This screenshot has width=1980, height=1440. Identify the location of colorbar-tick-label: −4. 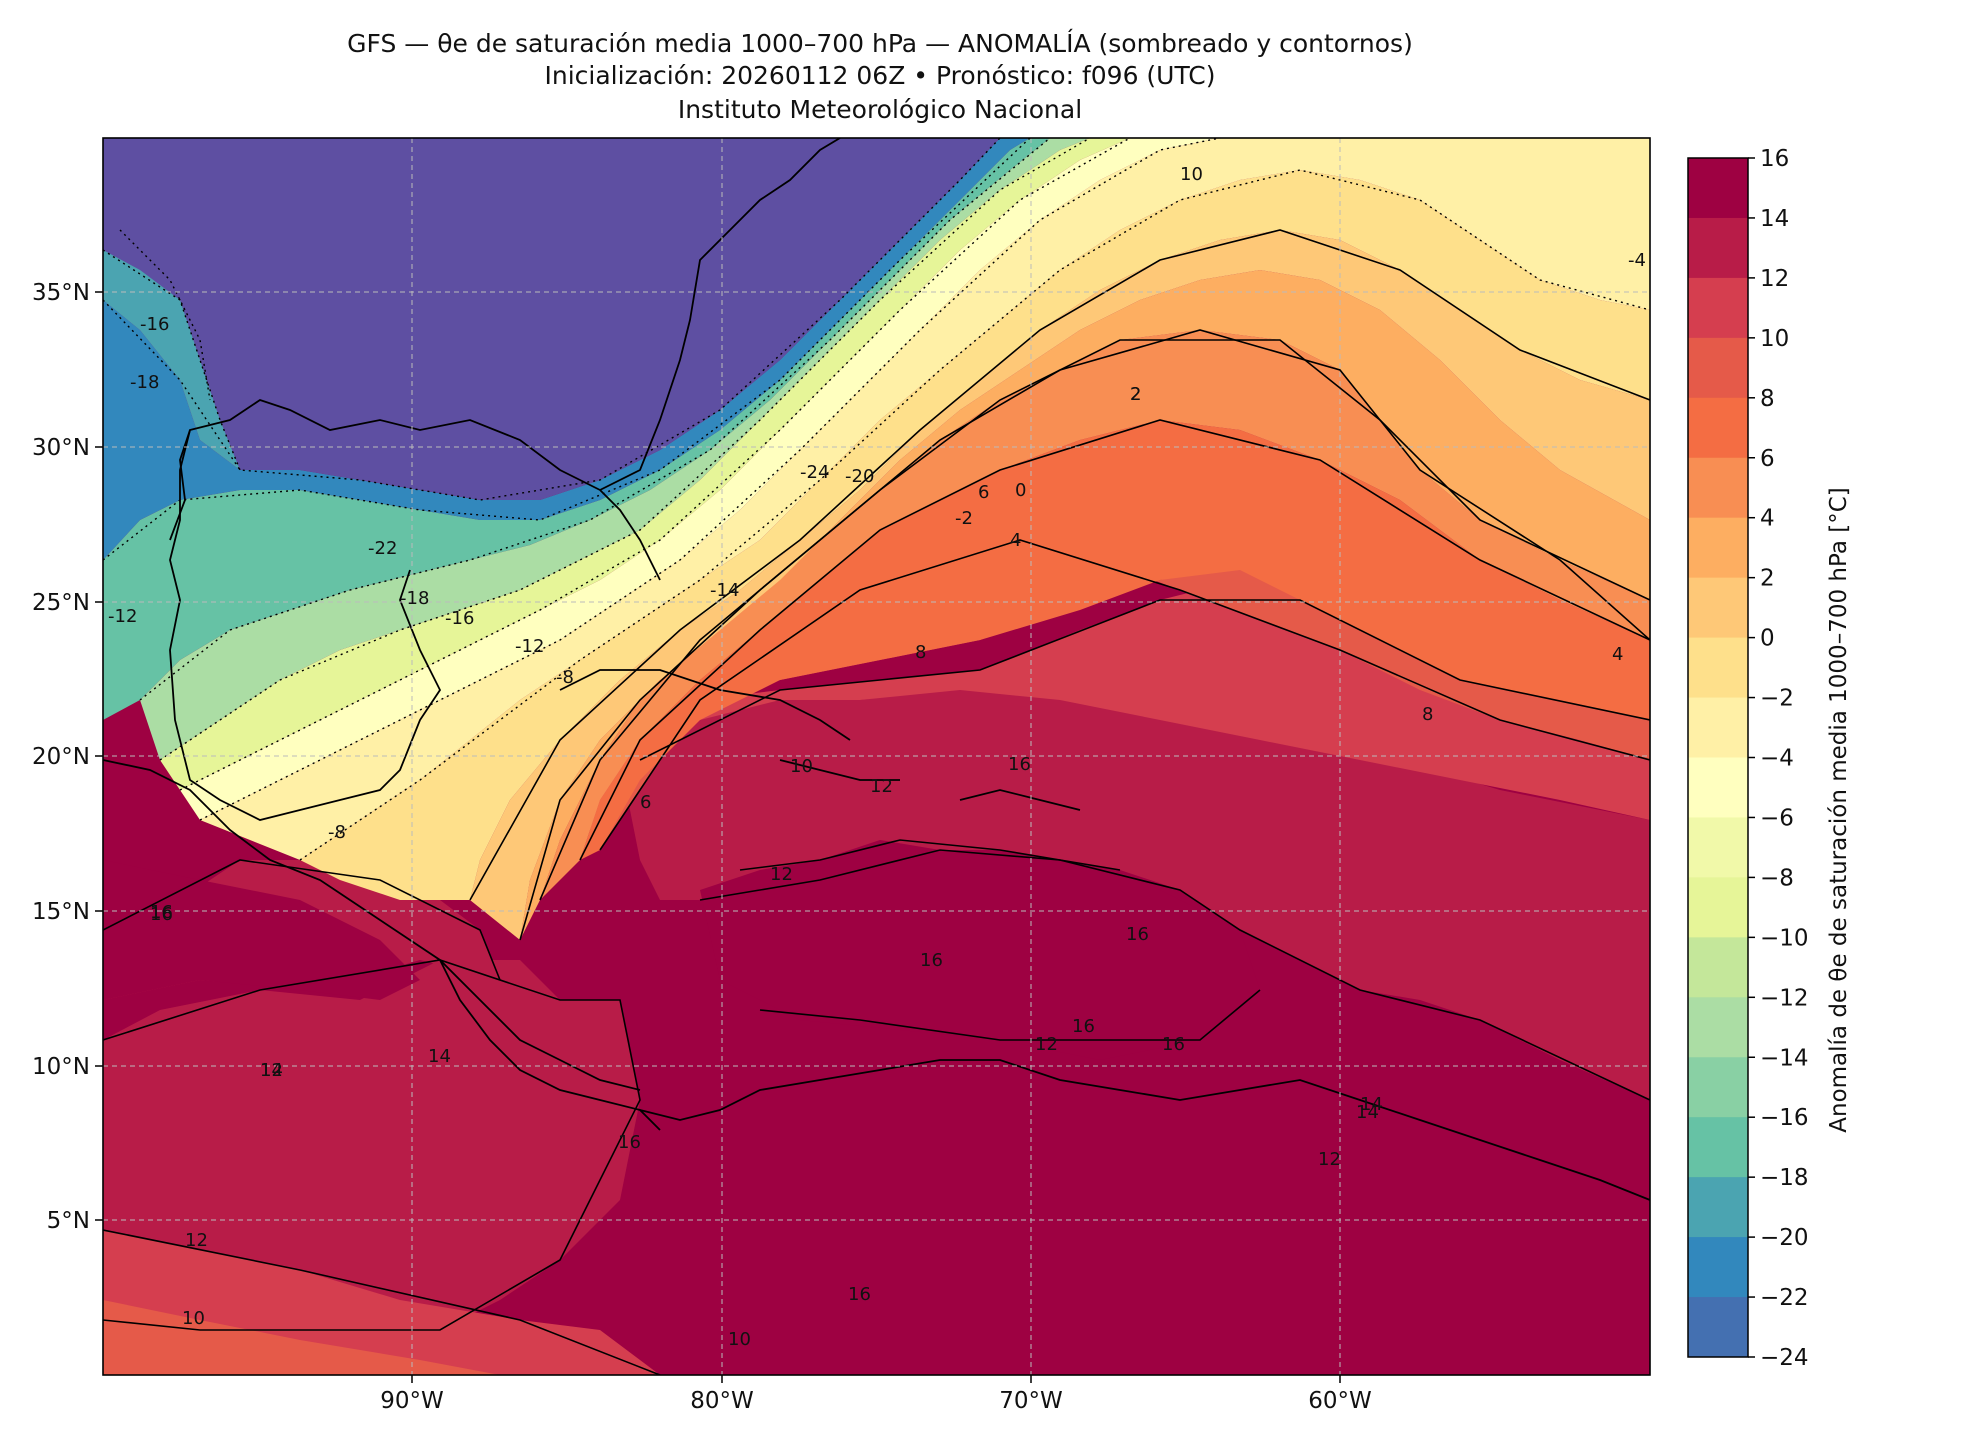
(1777, 759).